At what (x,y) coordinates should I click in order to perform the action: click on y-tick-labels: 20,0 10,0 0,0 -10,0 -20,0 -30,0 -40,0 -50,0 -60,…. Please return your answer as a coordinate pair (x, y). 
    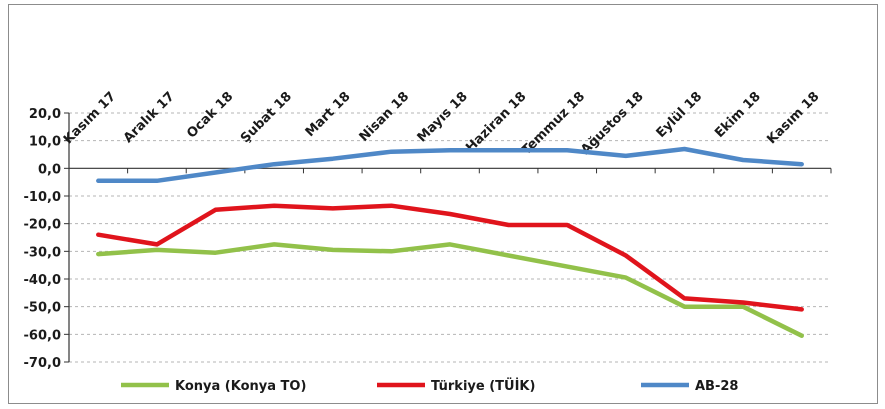
    Looking at the image, I should click on (42, 239).